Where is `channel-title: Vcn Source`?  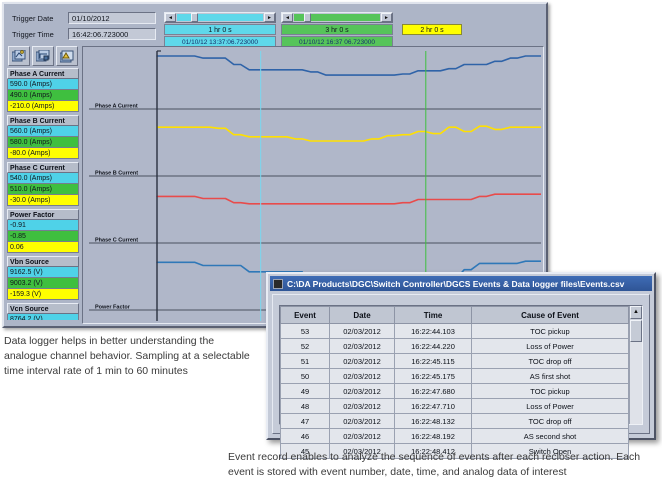
channel-title: Vcn Source is located at coordinates (43, 308).